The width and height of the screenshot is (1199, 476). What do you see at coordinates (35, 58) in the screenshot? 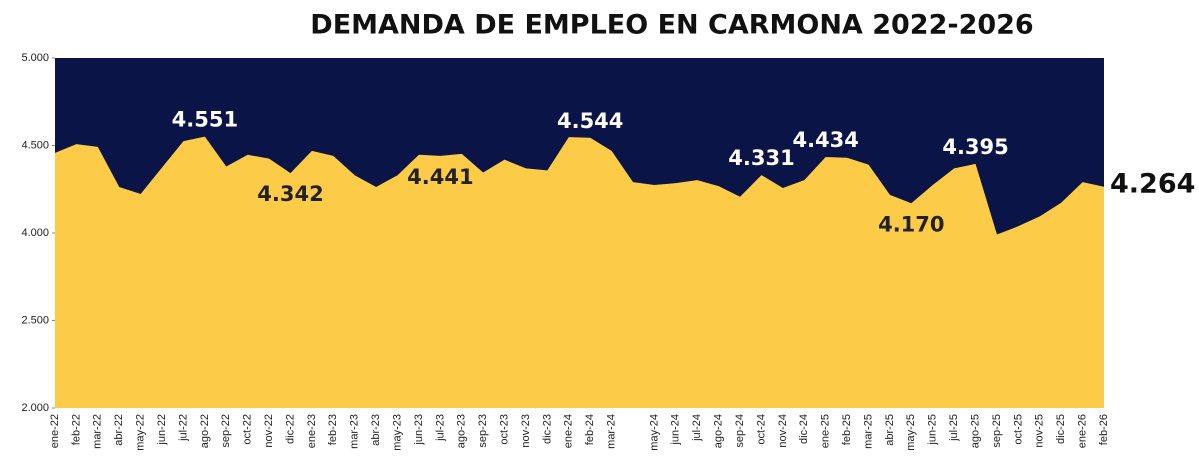
I see `y-tick-label: 5.000` at bounding box center [35, 58].